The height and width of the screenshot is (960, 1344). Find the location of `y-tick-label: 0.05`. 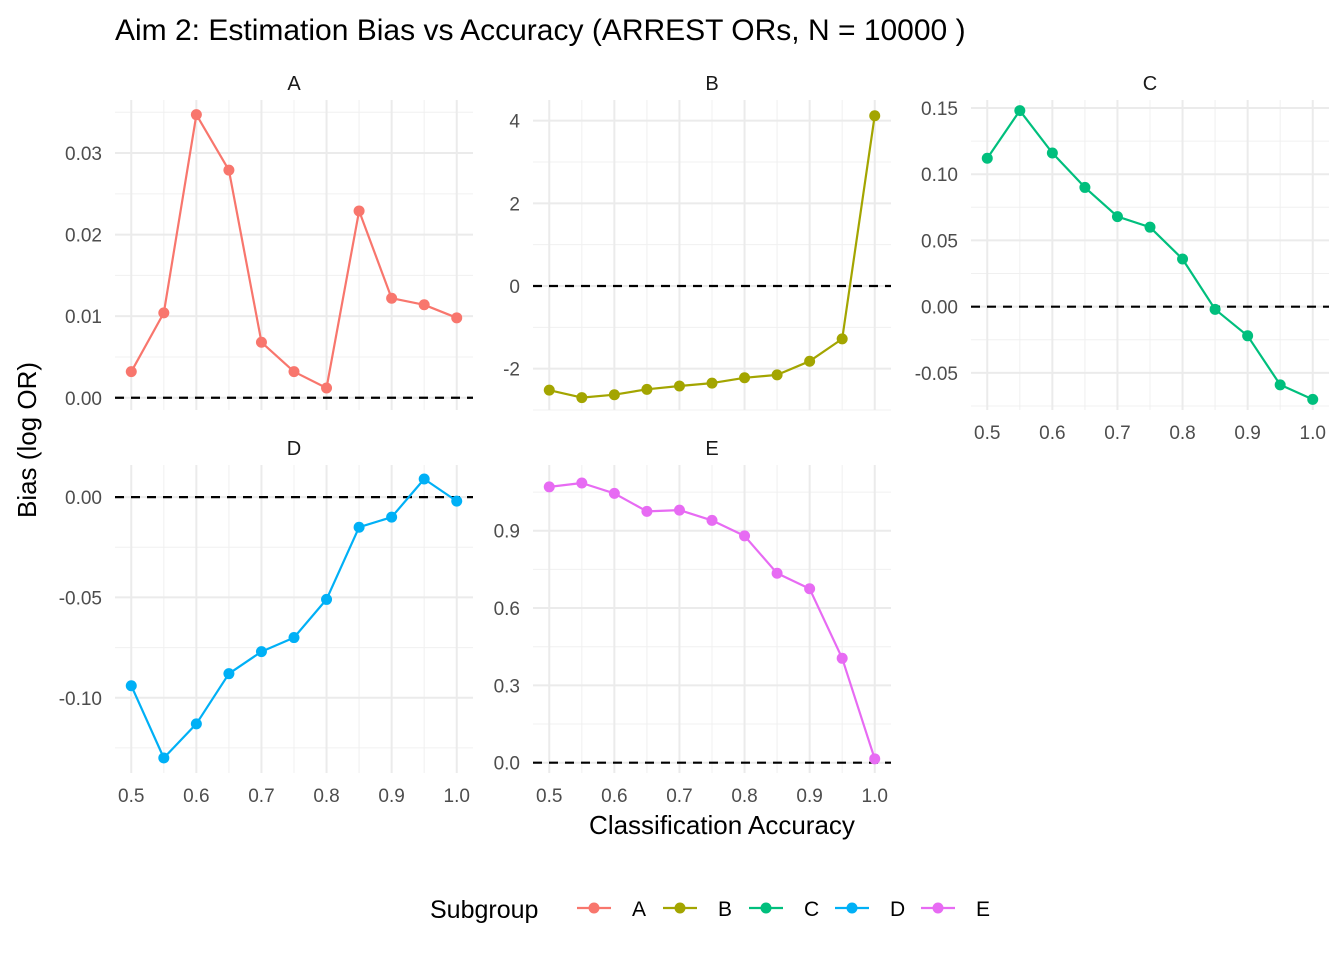

y-tick-label: 0.05 is located at coordinates (939, 241).